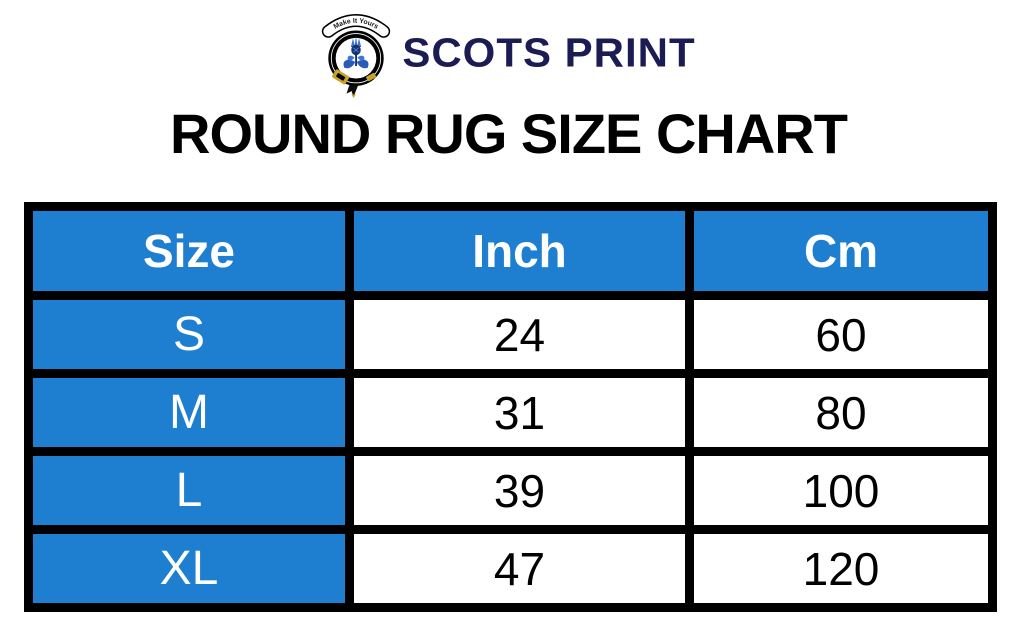 This screenshot has width=1017, height=640. What do you see at coordinates (189, 334) in the screenshot?
I see `size-label: S` at bounding box center [189, 334].